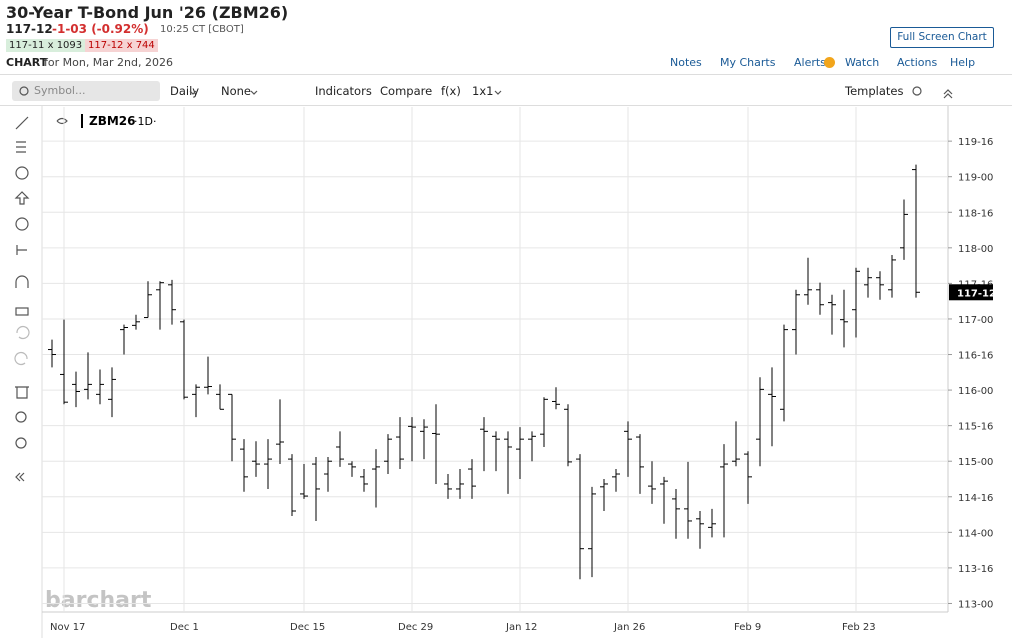  What do you see at coordinates (67, 627) in the screenshot?
I see `x-tick-label: Nov 17` at bounding box center [67, 627].